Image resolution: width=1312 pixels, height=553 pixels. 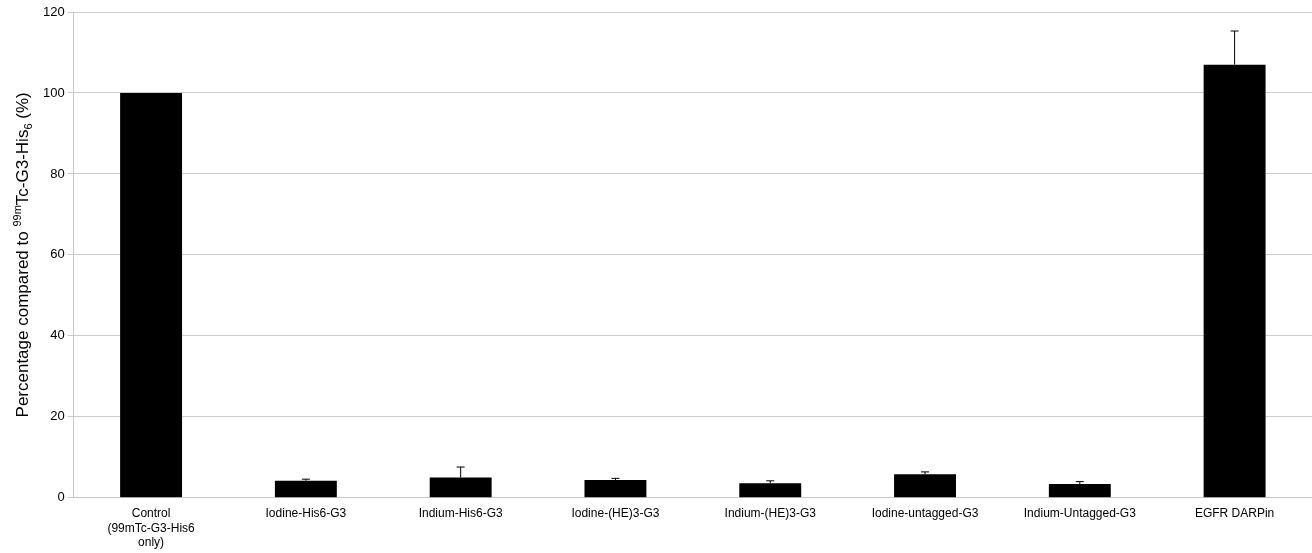 What do you see at coordinates (615, 513) in the screenshot?
I see `x-tick-label: Iodine-(HE)3-G3` at bounding box center [615, 513].